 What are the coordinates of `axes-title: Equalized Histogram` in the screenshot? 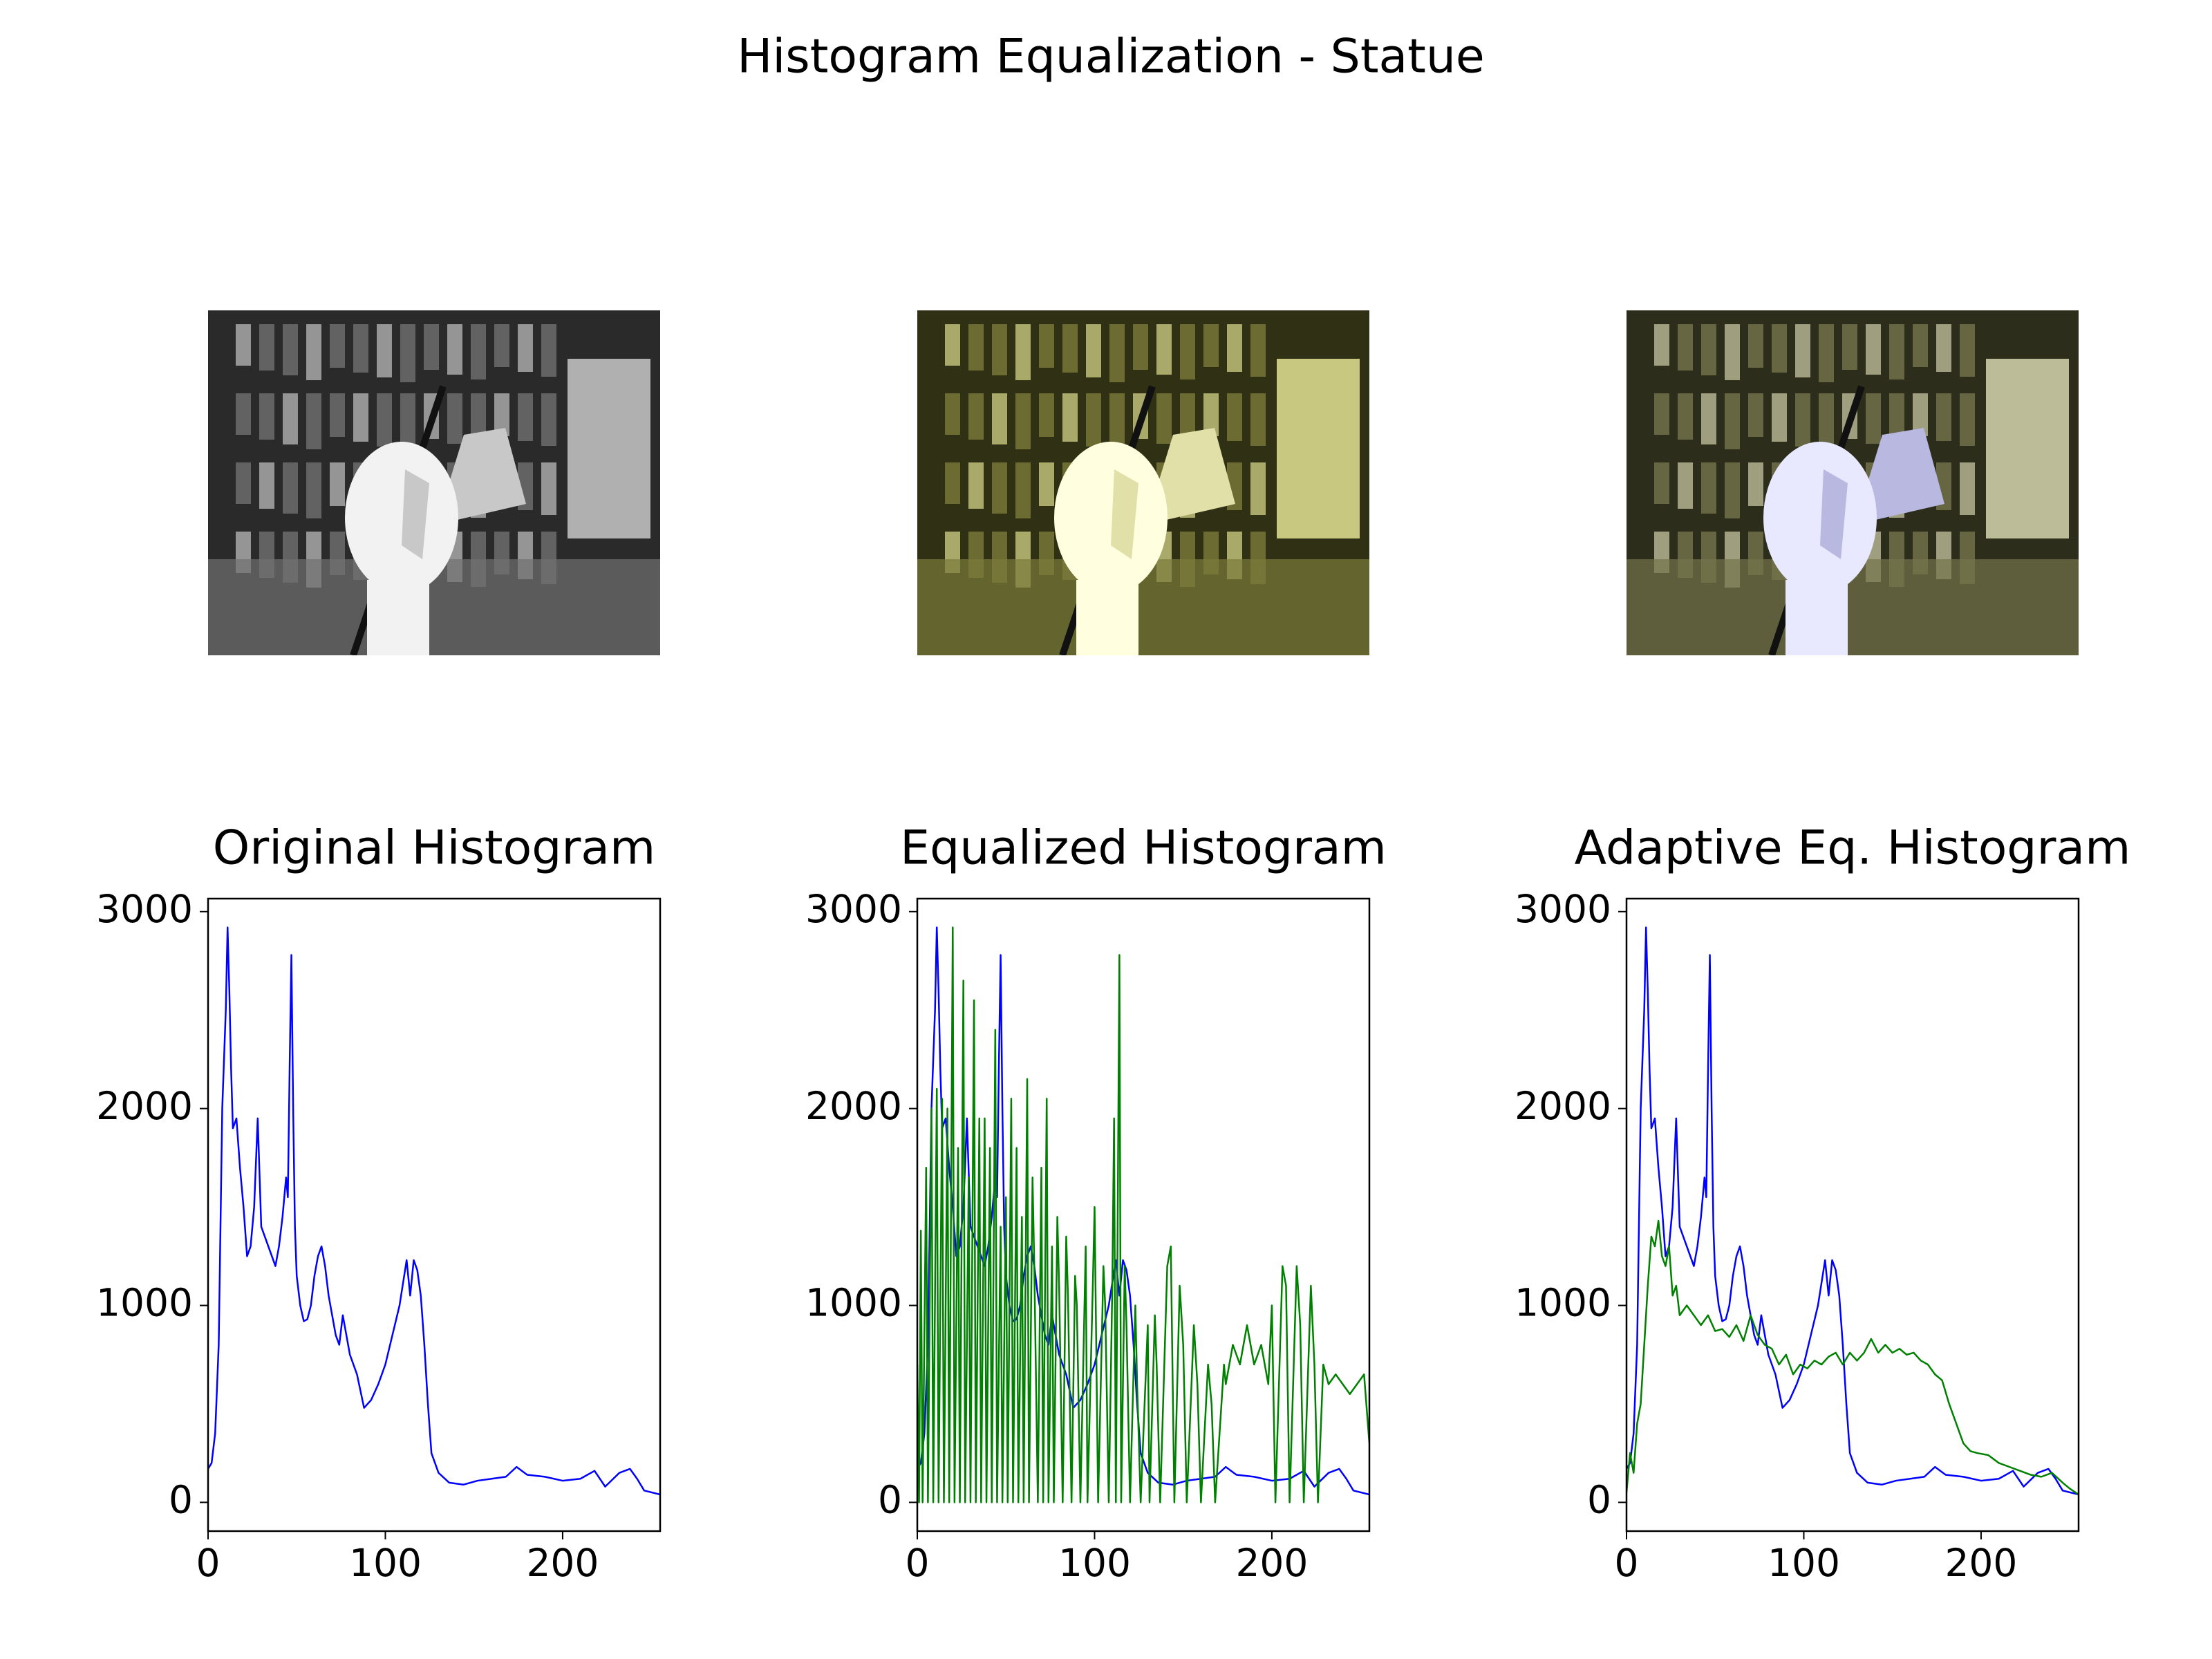 It's located at (1143, 848).